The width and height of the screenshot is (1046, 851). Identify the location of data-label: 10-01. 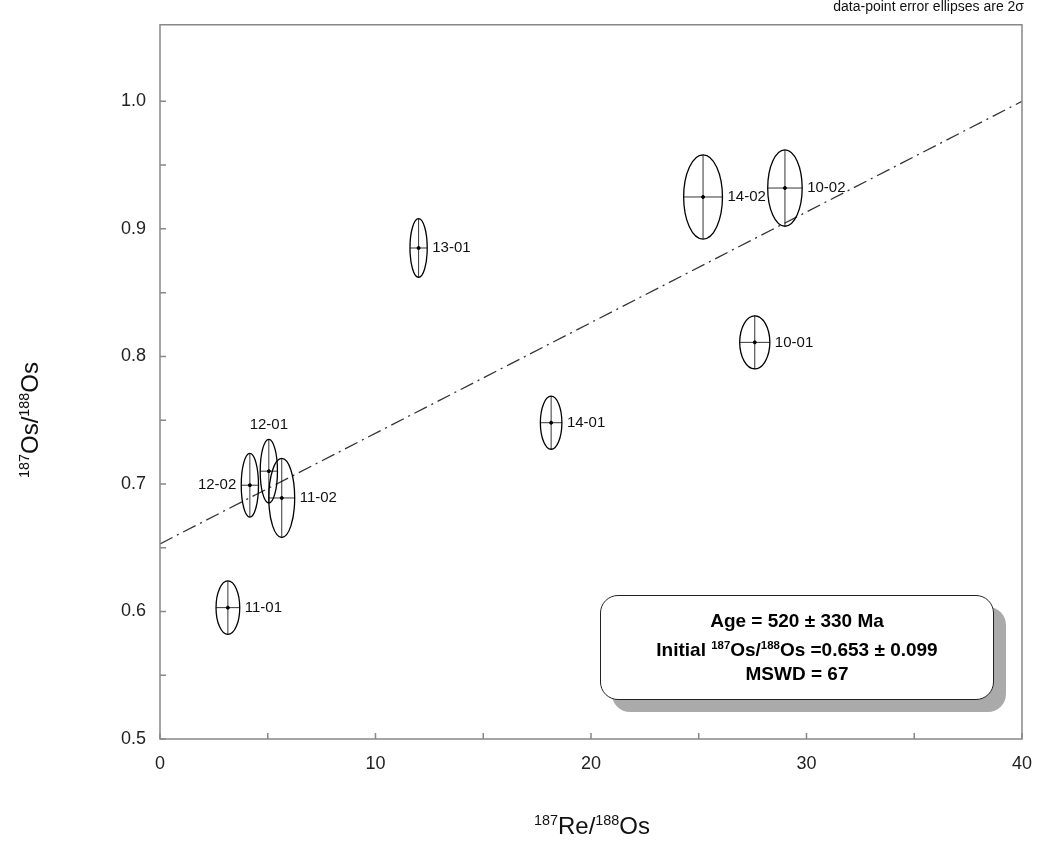
(794, 341).